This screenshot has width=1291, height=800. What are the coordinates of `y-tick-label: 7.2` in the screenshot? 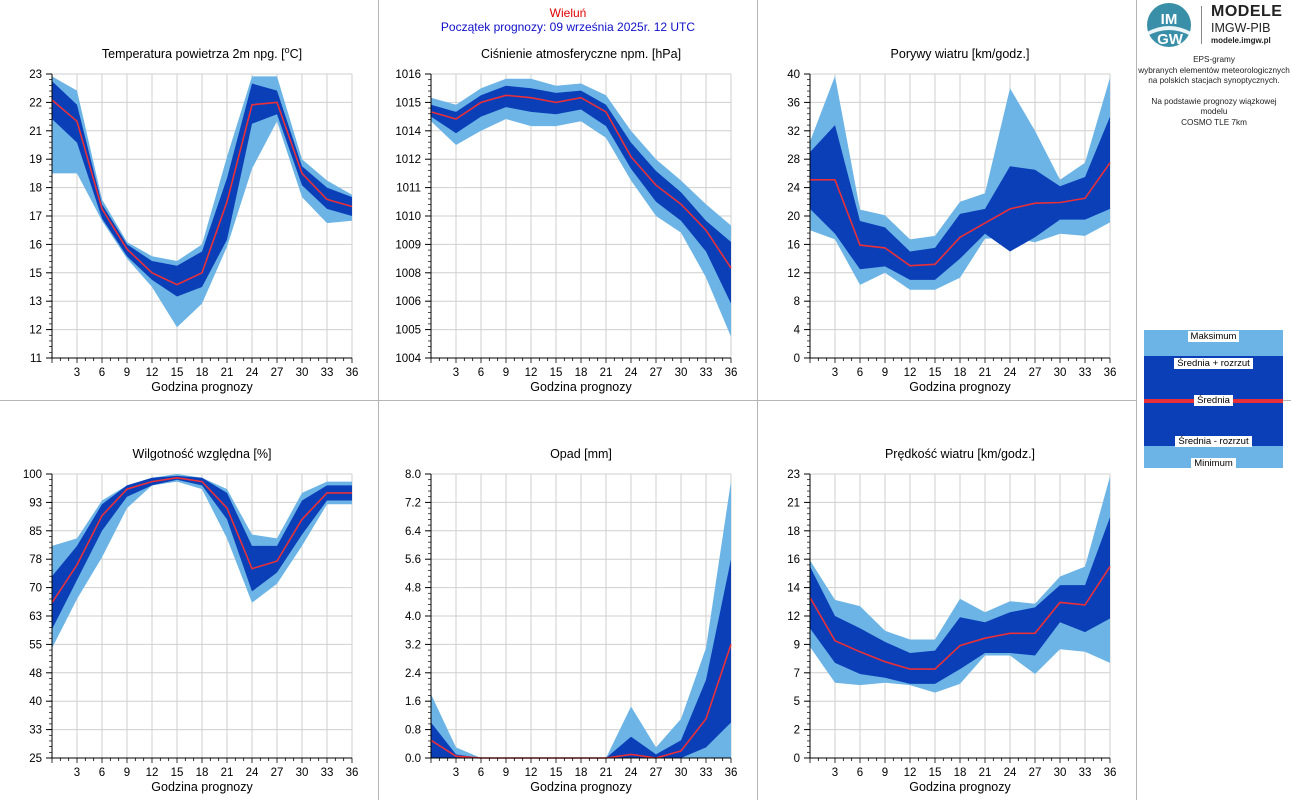 It's located at (413, 503).